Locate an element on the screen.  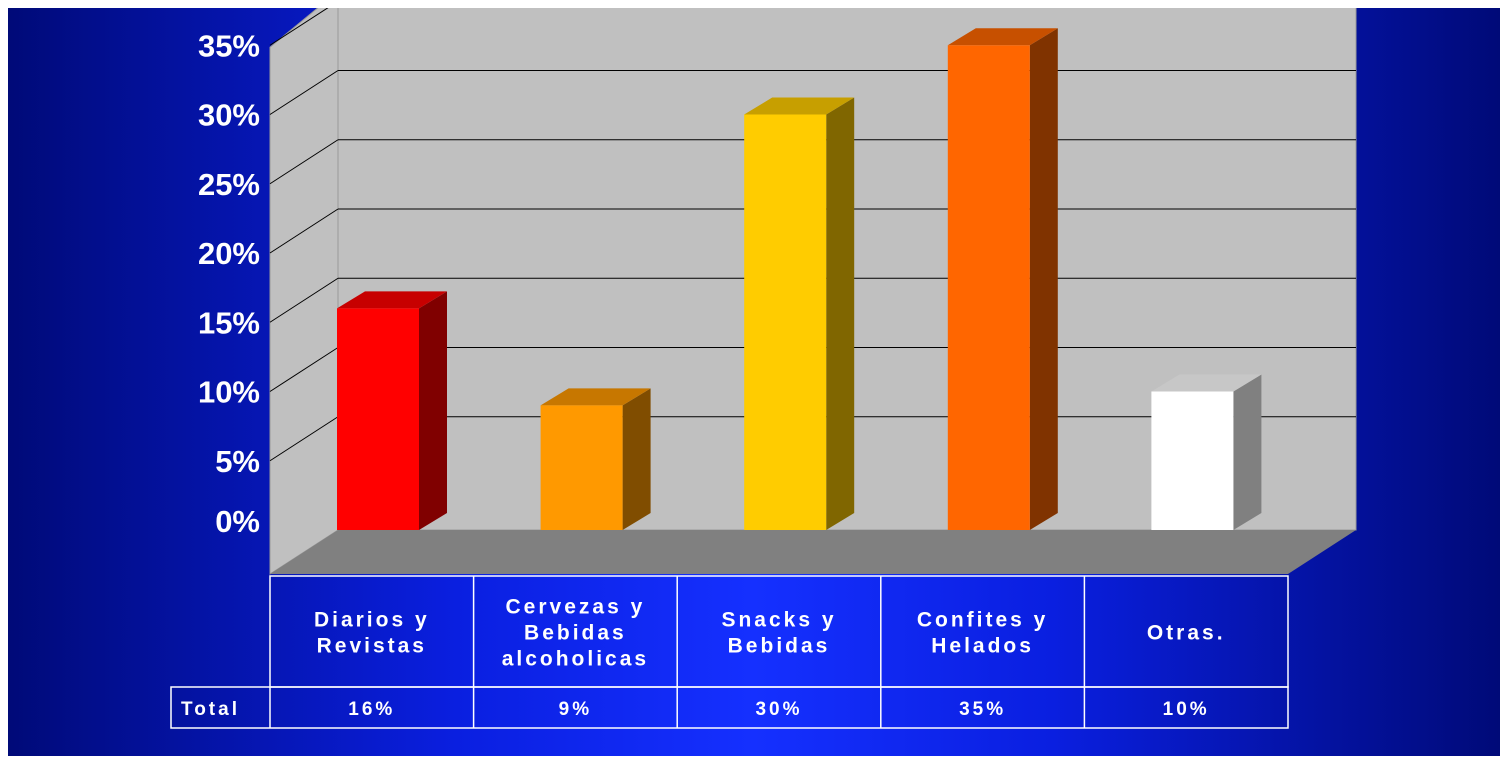
category-label: Snacks y is located at coordinates (778, 620).